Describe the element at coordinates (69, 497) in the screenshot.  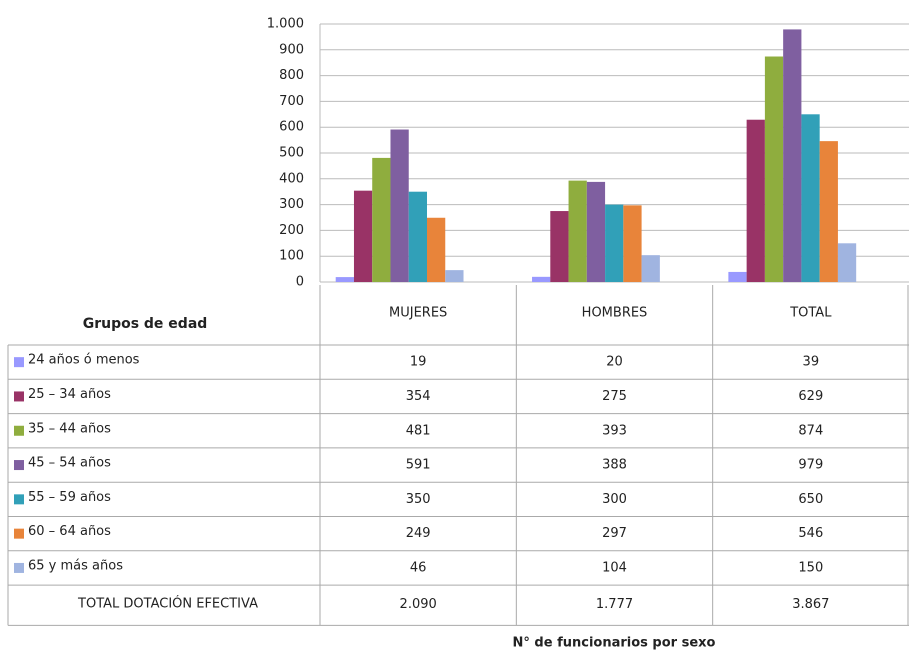
I see `legend-label: 55 – 59 años` at that location.